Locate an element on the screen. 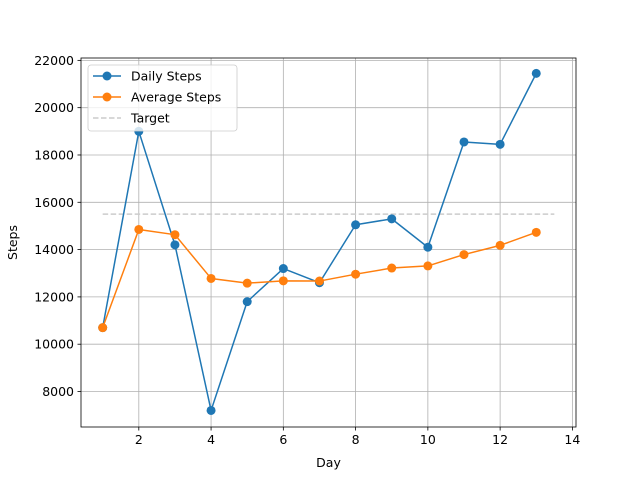 The image size is (640, 480). x-tick-label: 6 is located at coordinates (283, 439).